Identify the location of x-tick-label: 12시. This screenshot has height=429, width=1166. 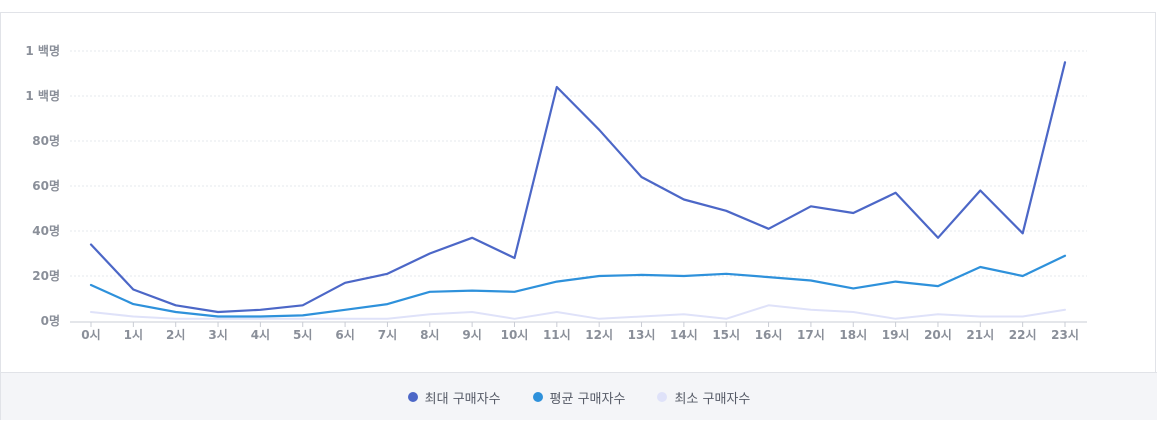
(599, 335).